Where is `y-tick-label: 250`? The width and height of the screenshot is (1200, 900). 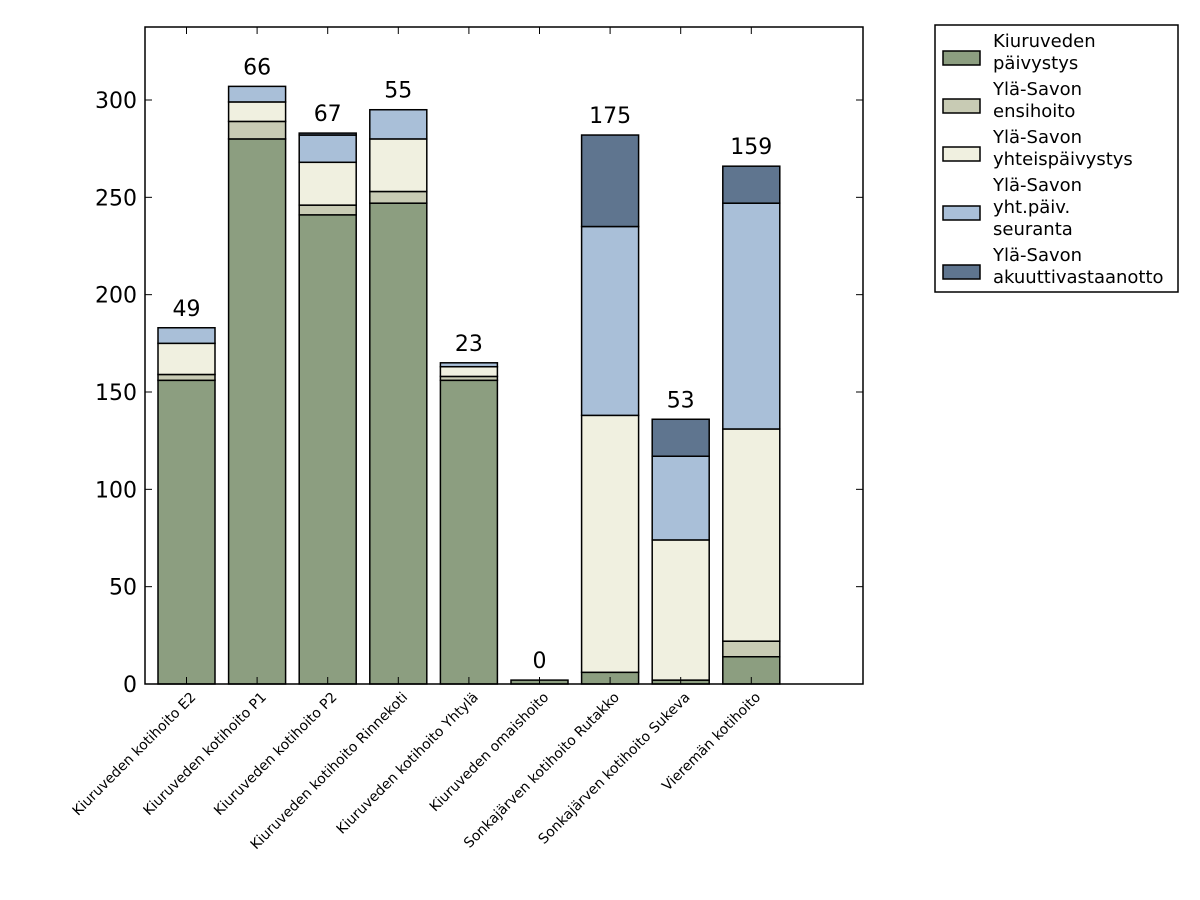
y-tick-label: 250 is located at coordinates (116, 198).